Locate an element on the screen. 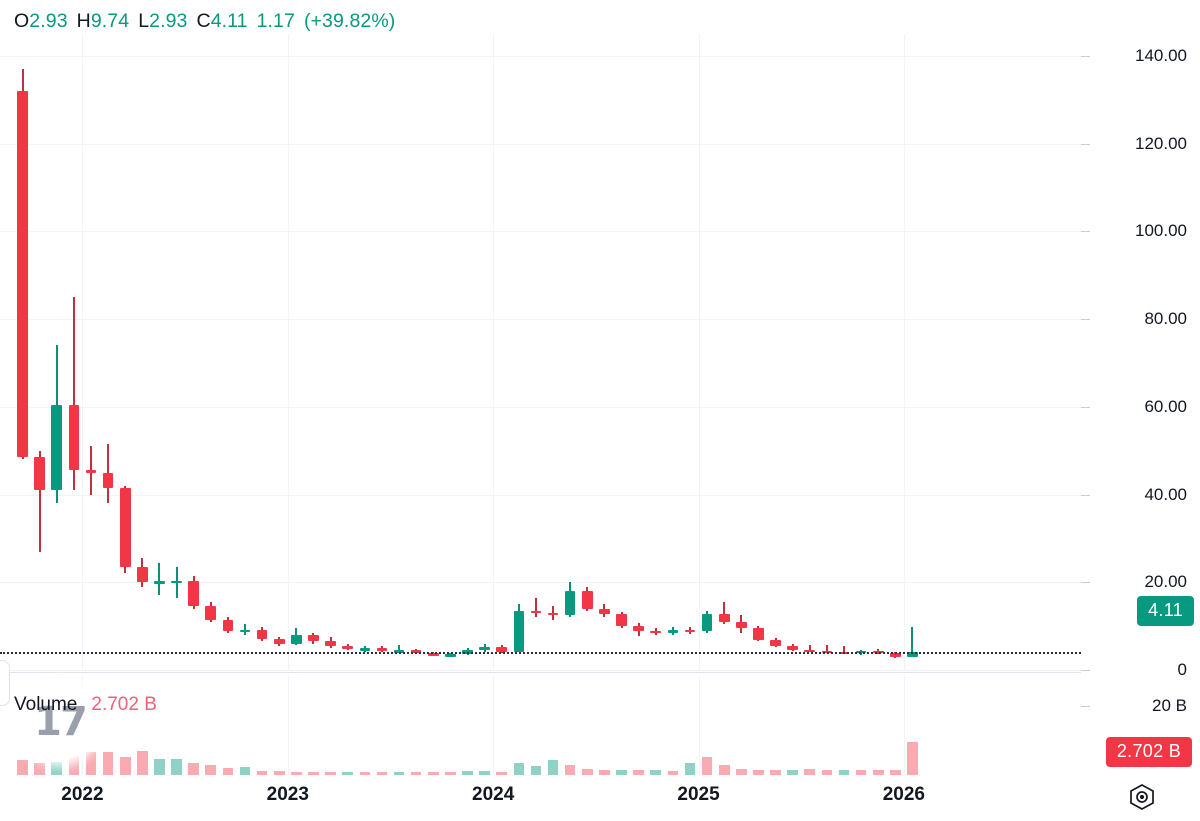 This screenshot has width=1200, height=821. low-value: 2.93 is located at coordinates (168, 21).